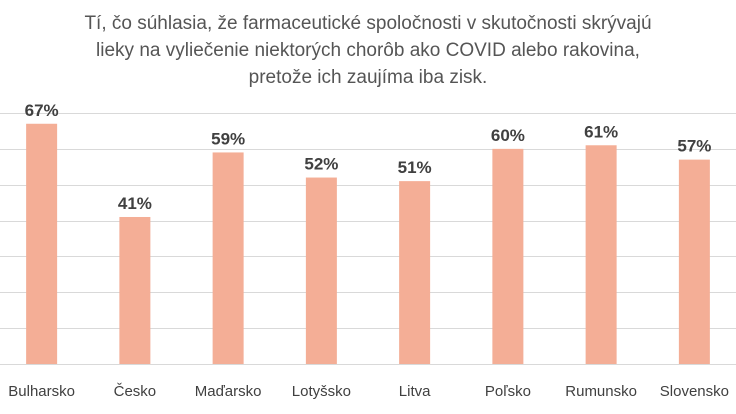  I want to click on x-tick-label: Poľsko, so click(508, 391).